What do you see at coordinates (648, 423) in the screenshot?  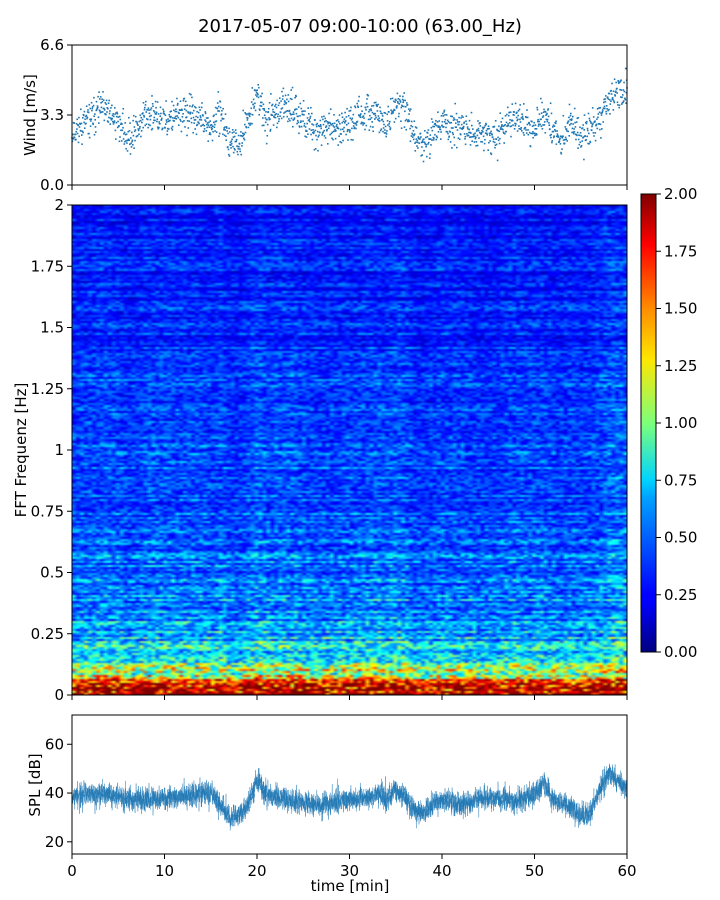 I see `colorbar-gradient` at bounding box center [648, 423].